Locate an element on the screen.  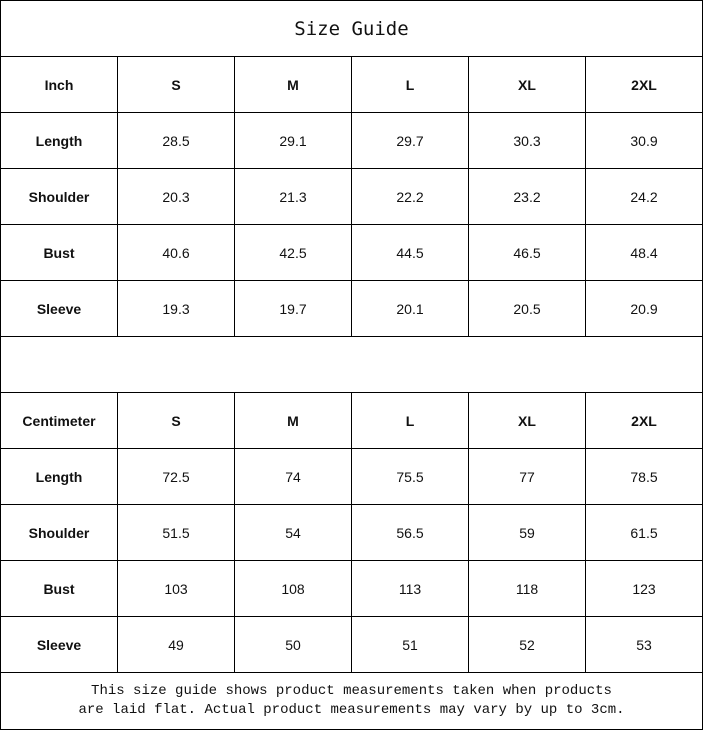
table-row: Bust 40.6 42.5 44.5 46.5 48.4 is located at coordinates (351, 252).